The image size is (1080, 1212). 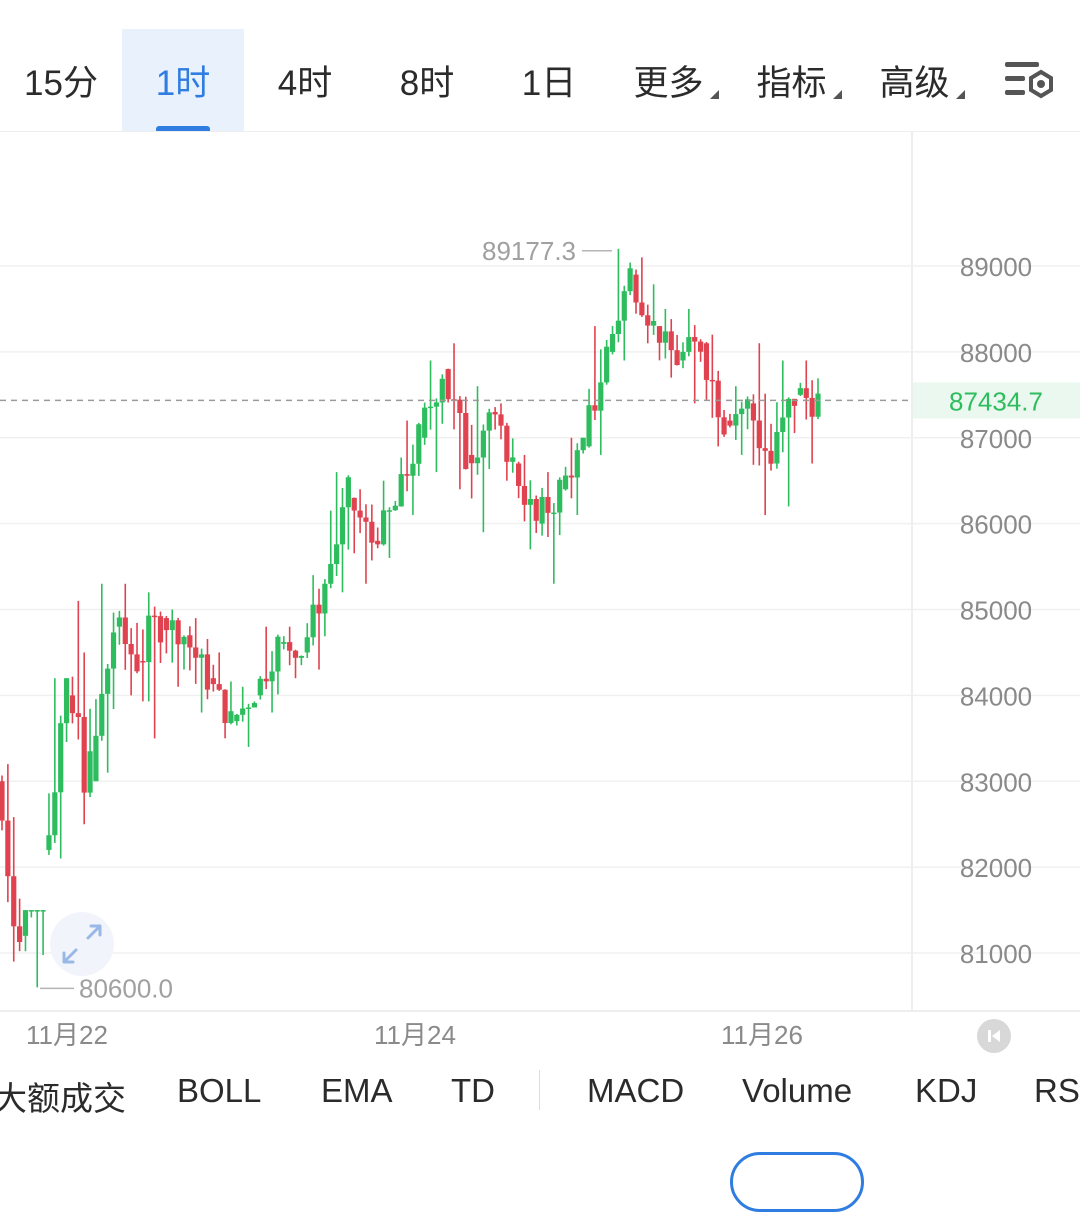 I want to click on expand-arrows-icon, so click(x=82, y=944).